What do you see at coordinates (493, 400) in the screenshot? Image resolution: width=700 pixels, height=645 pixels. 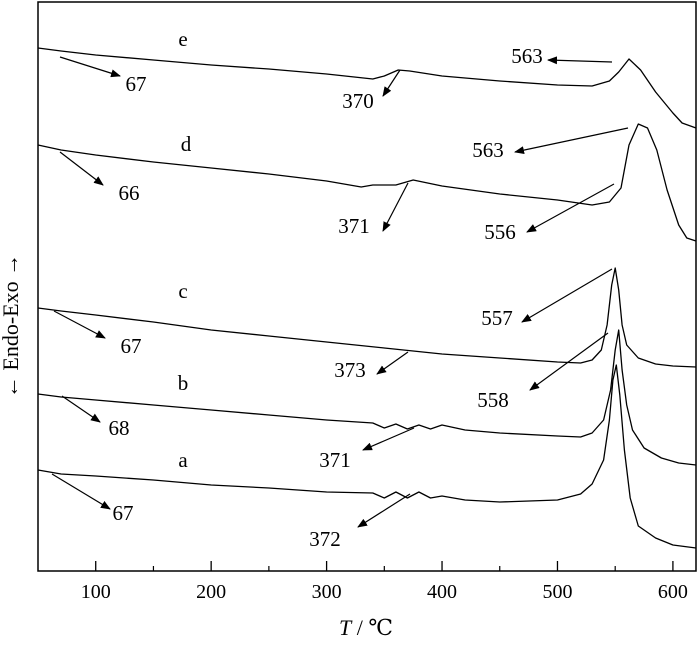 I see `peak-temperature-label: 558` at bounding box center [493, 400].